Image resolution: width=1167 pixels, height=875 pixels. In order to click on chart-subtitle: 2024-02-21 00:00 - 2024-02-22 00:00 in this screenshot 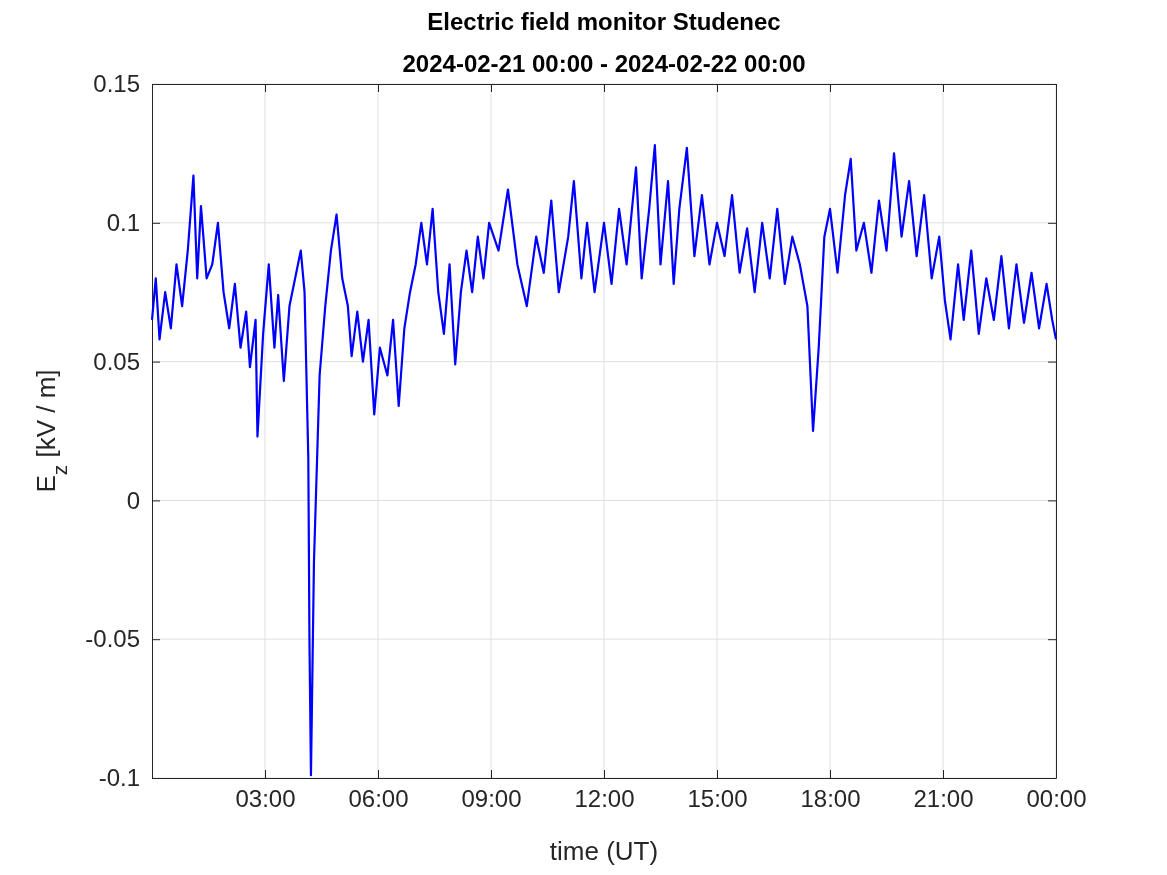, I will do `click(604, 63)`.